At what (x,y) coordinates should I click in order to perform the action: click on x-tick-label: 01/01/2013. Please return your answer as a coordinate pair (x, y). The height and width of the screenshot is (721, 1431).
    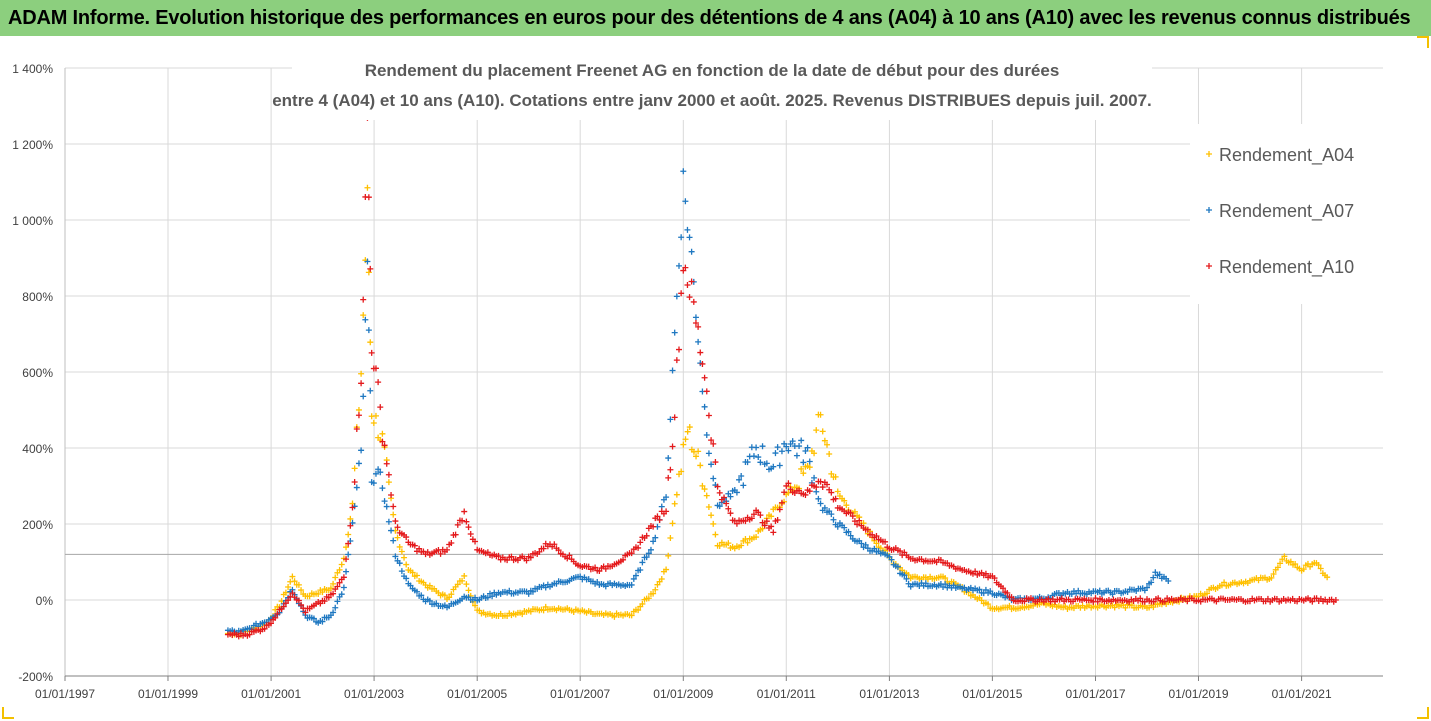
    Looking at the image, I should click on (889, 694).